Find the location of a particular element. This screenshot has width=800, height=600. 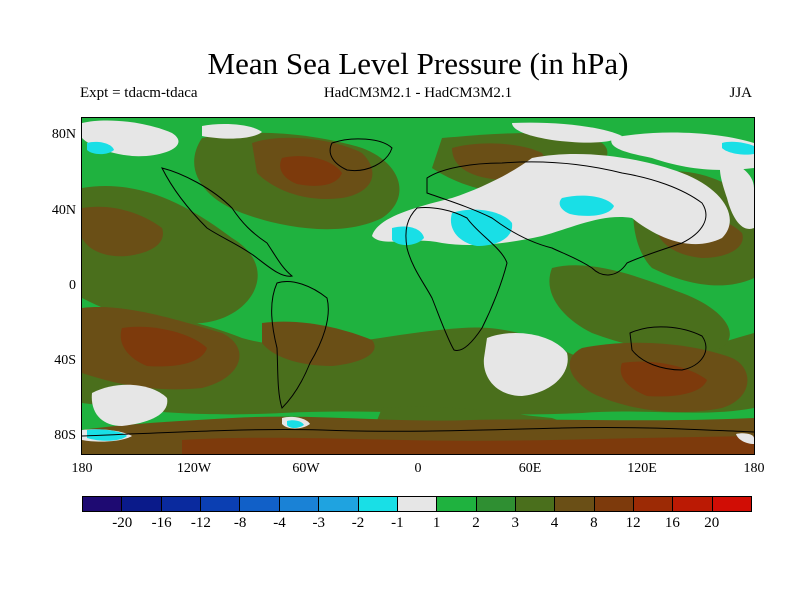

lon-label-0: 0 is located at coordinates (418, 468).